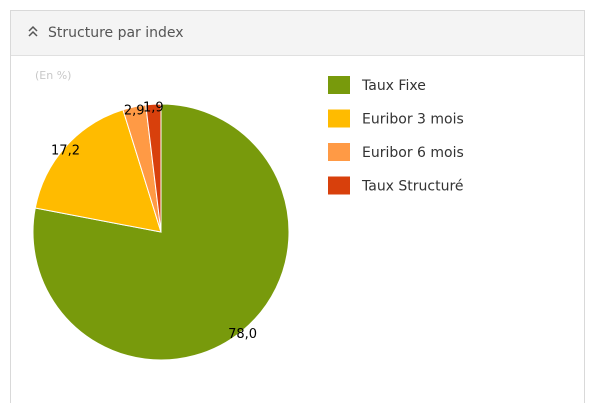  What do you see at coordinates (413, 153) in the screenshot?
I see `legend-label: Euribor 6 mois` at bounding box center [413, 153].